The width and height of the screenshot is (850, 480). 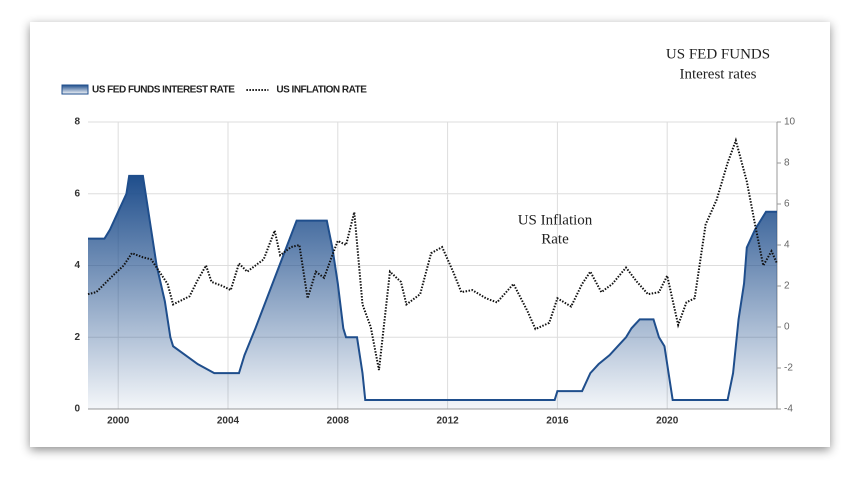 What do you see at coordinates (338, 421) in the screenshot?
I see `x-tick-label: 2008` at bounding box center [338, 421].